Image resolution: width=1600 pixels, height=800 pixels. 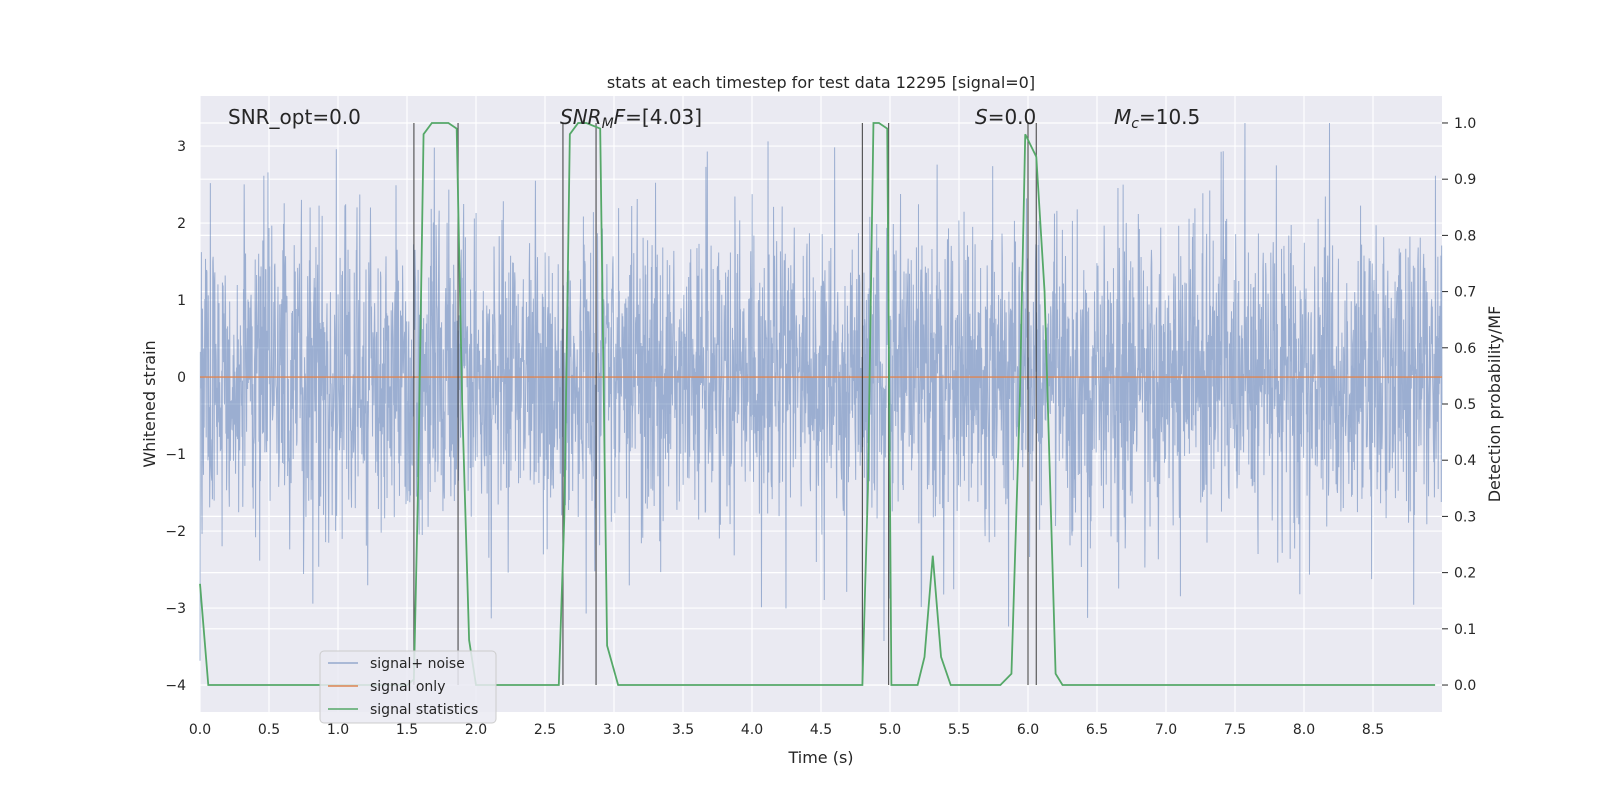 What do you see at coordinates (1169, 117) in the screenshot?
I see `annotation-mc-rest: =10.5` at bounding box center [1169, 117].